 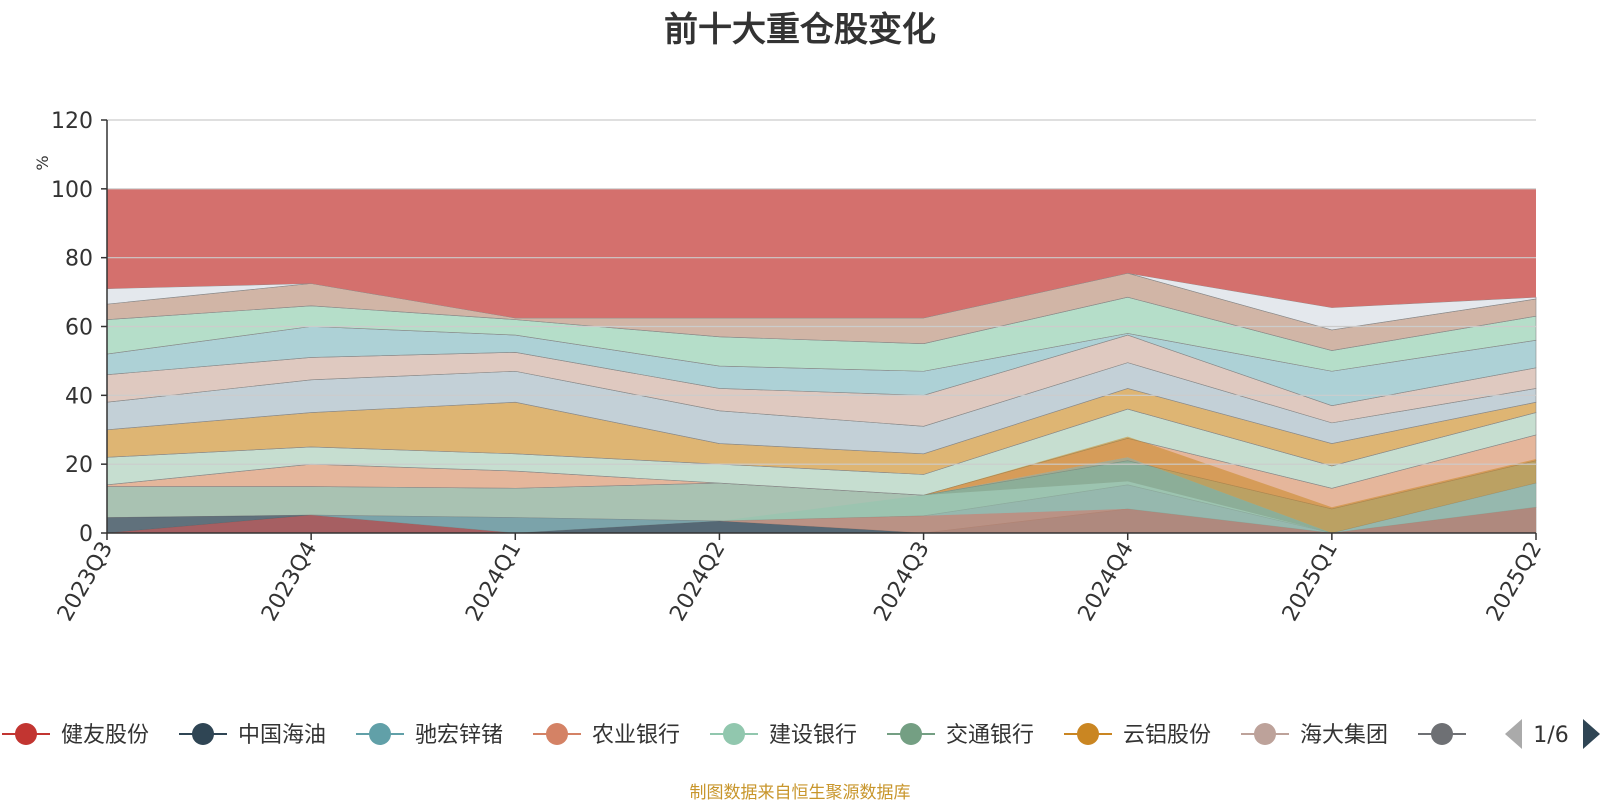 I want to click on area-band, so click(x=821, y=301).